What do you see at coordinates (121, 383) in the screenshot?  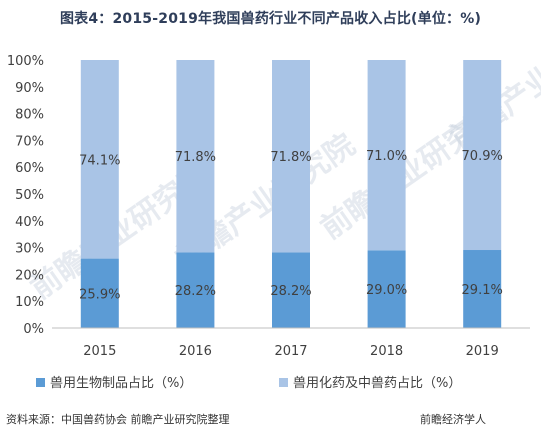 I see `legend-label: 兽用生物制品占比（%）` at bounding box center [121, 383].